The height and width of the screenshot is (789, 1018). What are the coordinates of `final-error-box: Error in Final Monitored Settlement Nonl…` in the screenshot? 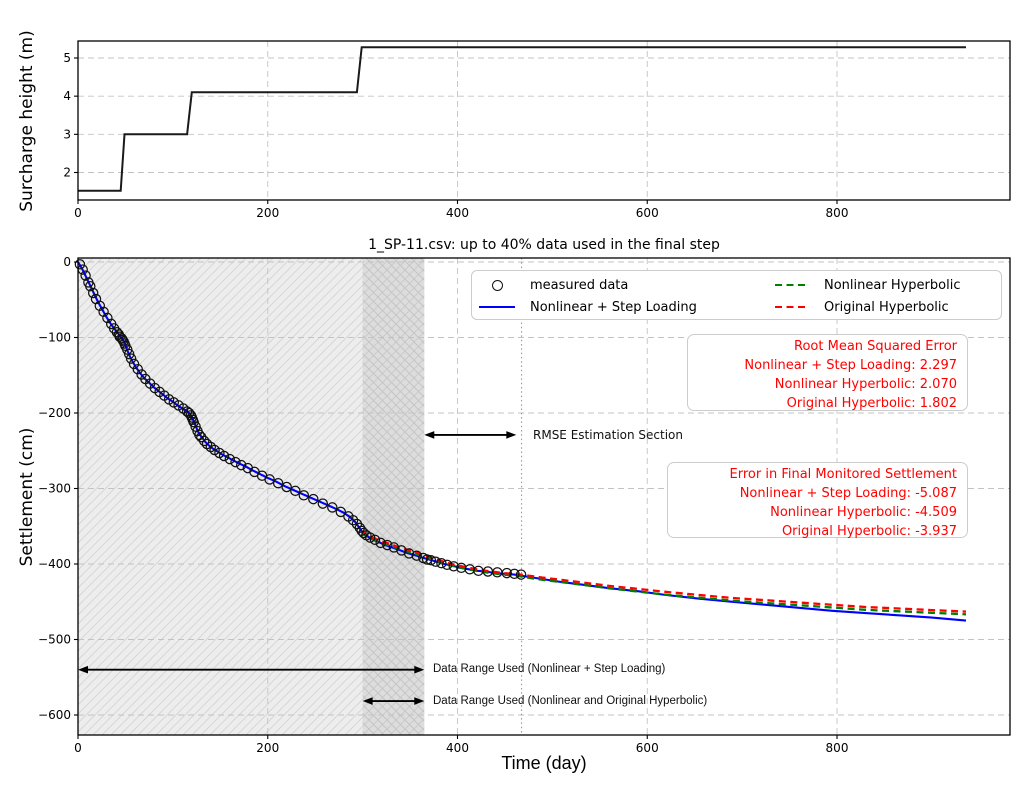 It's located at (817, 500).